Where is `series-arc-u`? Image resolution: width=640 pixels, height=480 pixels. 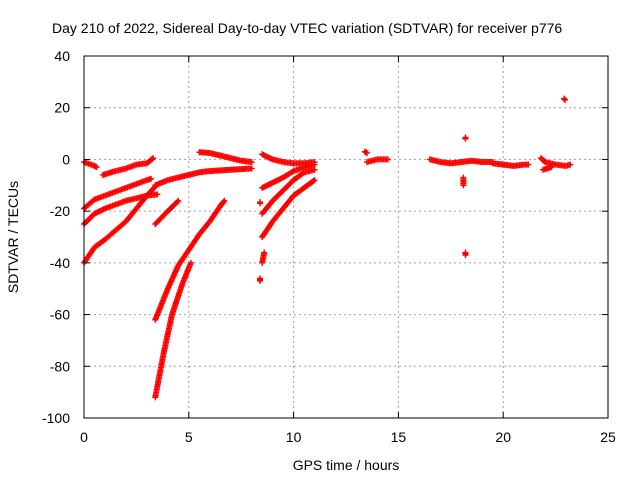 series-arc-u is located at coordinates (564, 99).